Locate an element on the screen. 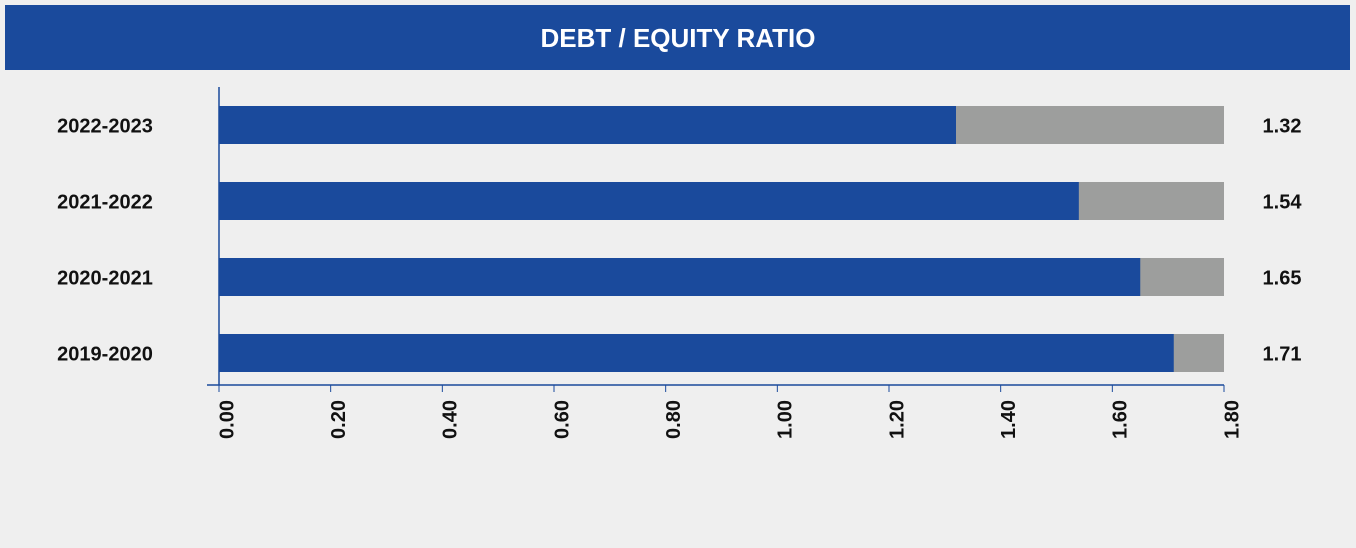 This screenshot has width=1356, height=548. title-band is located at coordinates (677, 37).